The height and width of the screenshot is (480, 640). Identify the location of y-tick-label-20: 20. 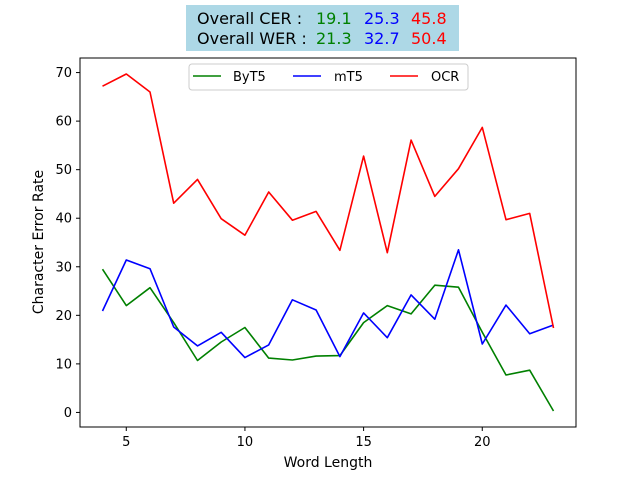
(63, 316).